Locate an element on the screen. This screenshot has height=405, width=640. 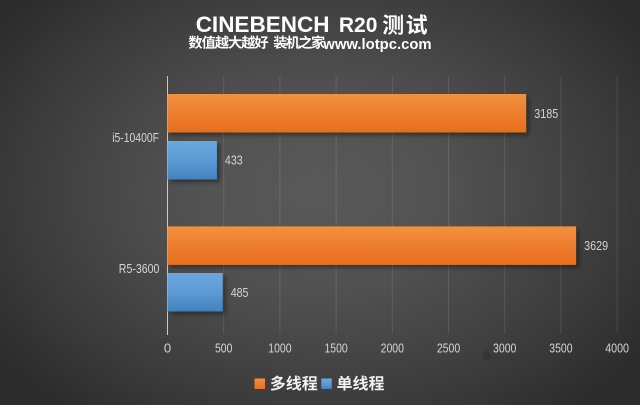
svg-text: 2500 is located at coordinates (448, 348).